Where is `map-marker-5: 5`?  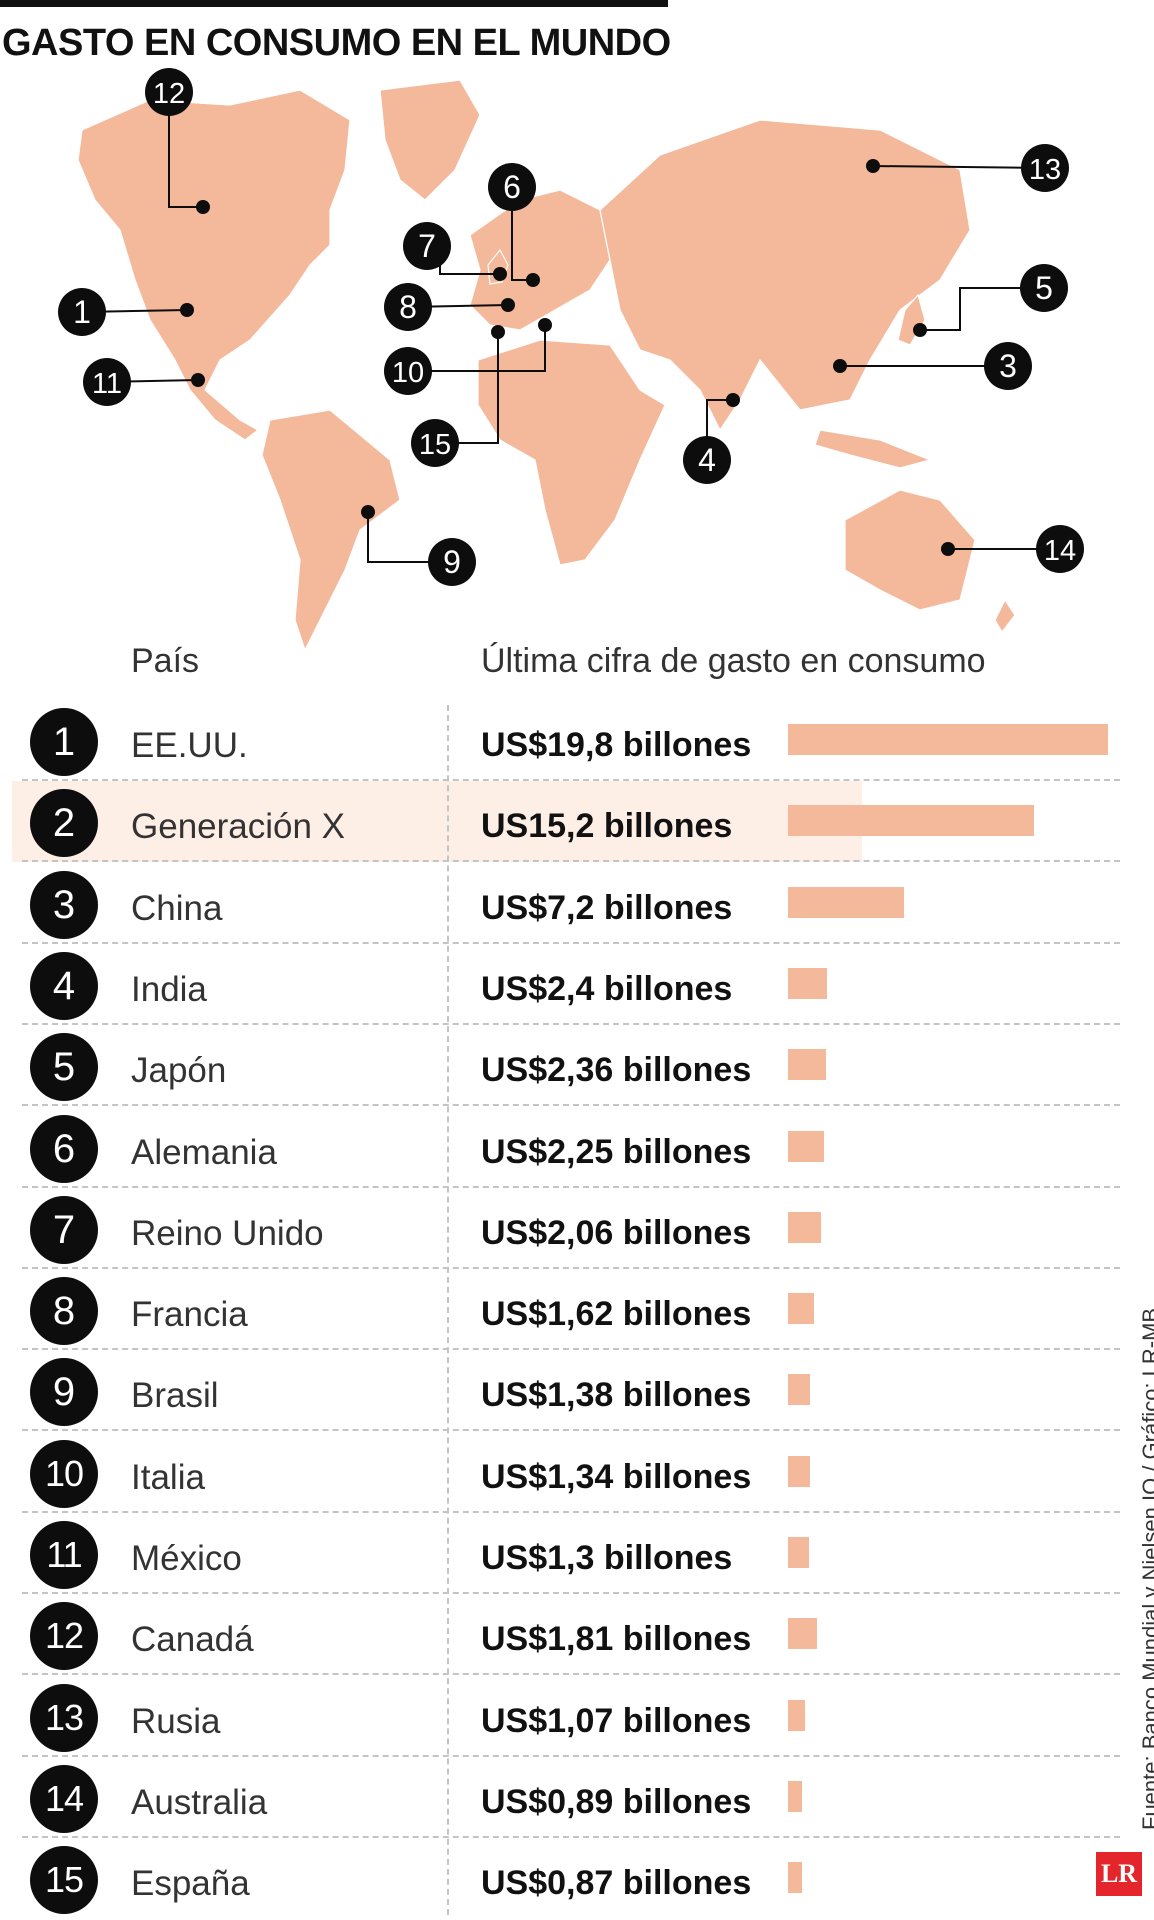
map-marker-5: 5 is located at coordinates (990, 300).